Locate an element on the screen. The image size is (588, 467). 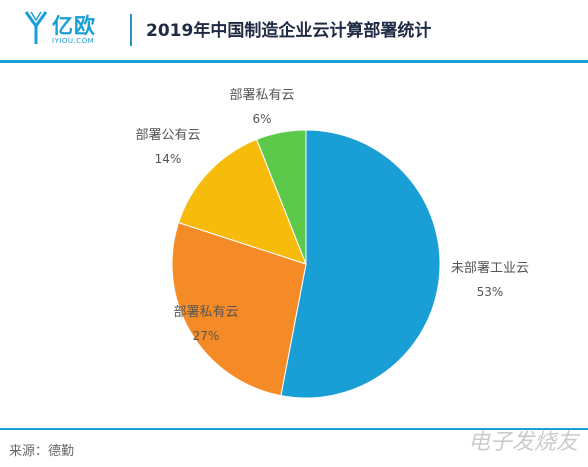
logo-subtext: IYIOU.COM is located at coordinates (73, 41).